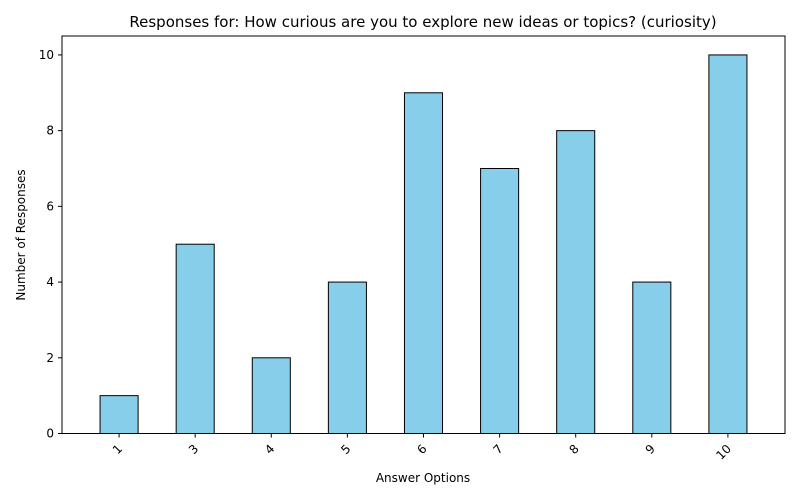 This screenshot has width=800, height=504. Describe the element at coordinates (423, 478) in the screenshot. I see `x-axis-label: Answer Options` at that location.